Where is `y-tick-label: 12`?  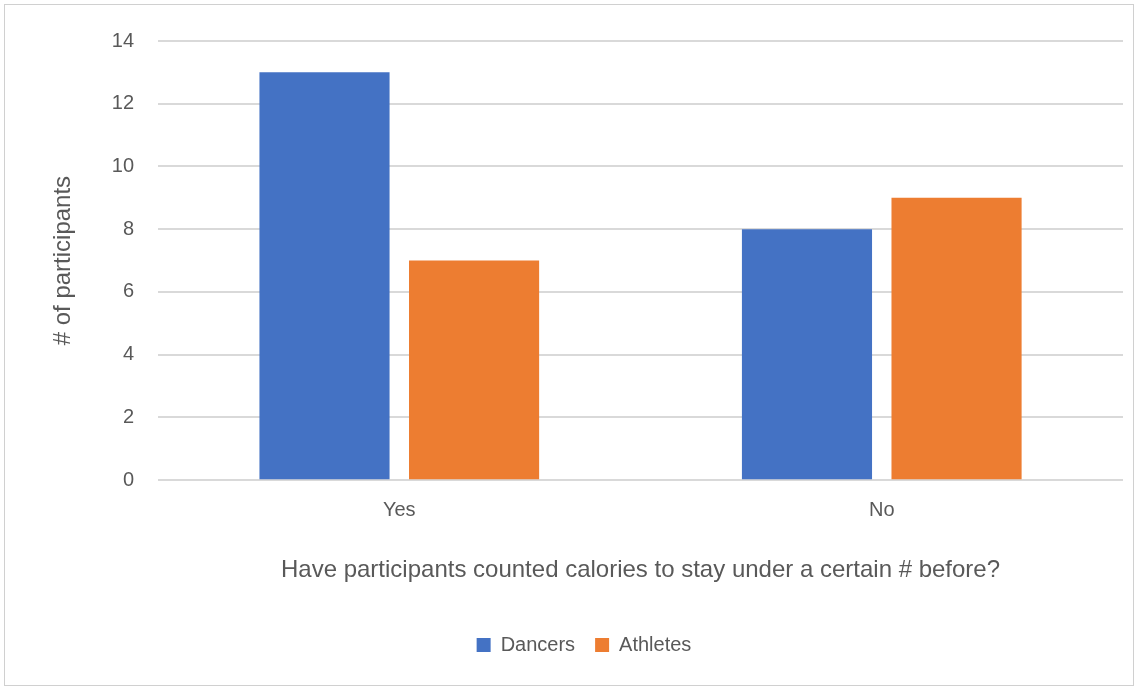 y-tick-label: 12 is located at coordinates (123, 102).